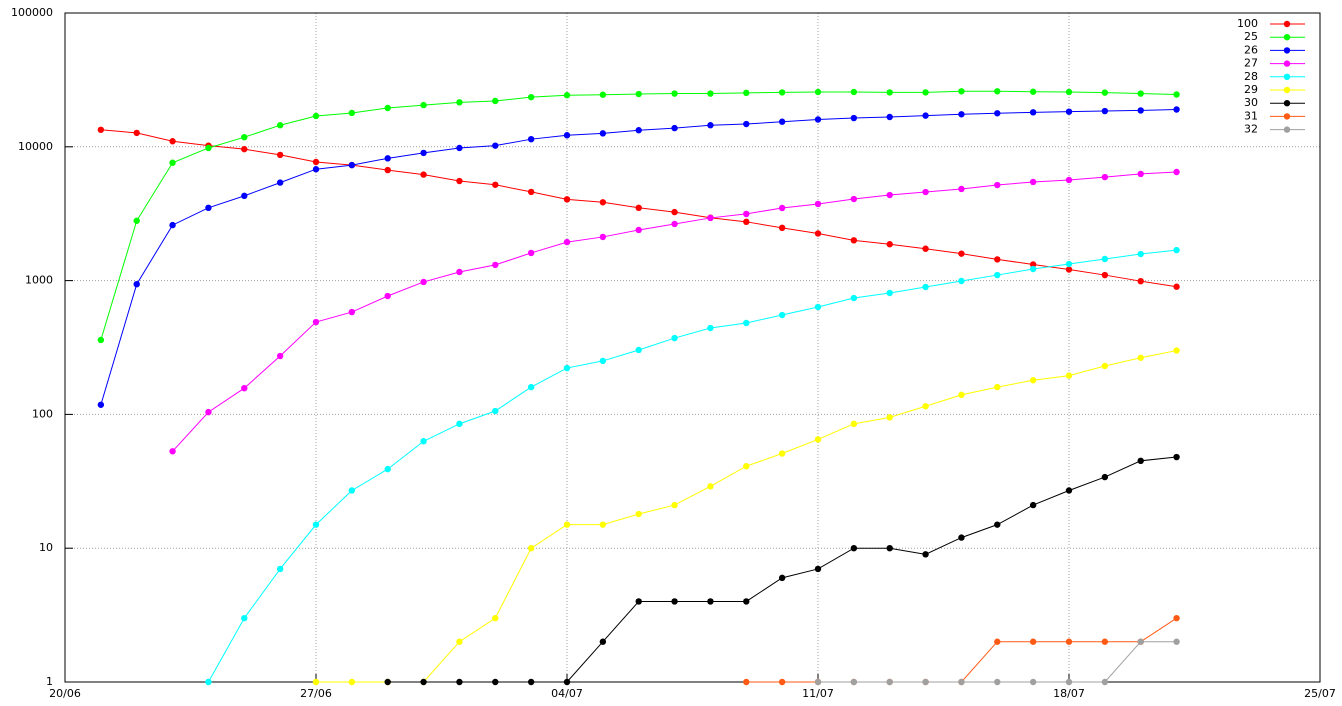  Describe the element at coordinates (1251, 49) in the screenshot. I see `legend-label: 26` at that location.